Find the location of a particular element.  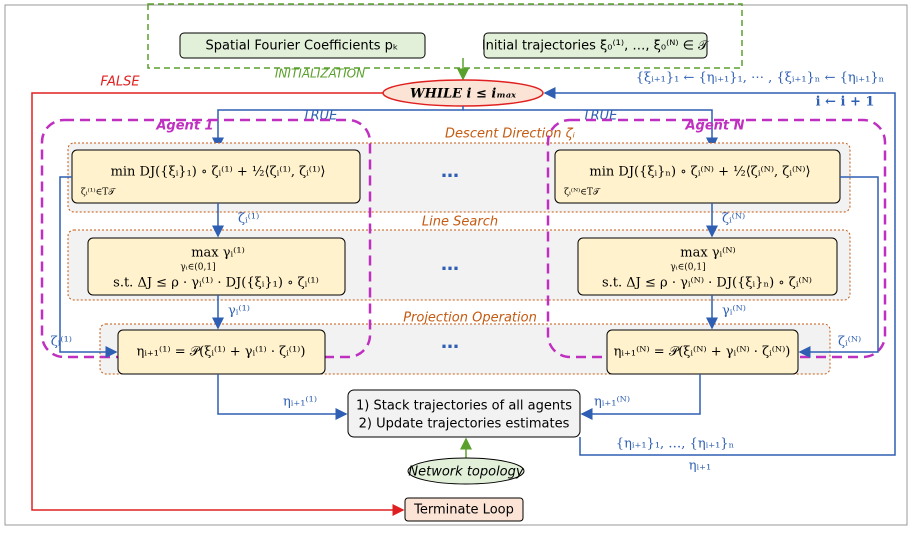

flow-label: {ηᵢ₊₁}₁, …, {ηᵢ₊₁}ₙ is located at coordinates (675, 444).